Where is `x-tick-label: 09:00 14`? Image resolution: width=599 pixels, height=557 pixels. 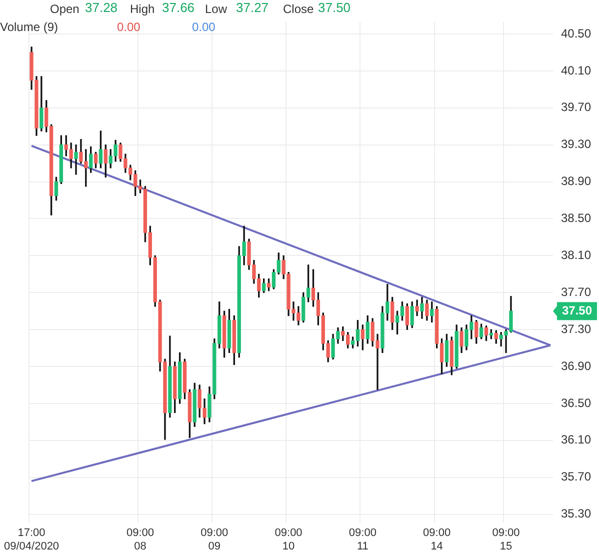
x-tick-label: 09:00 14 is located at coordinates (437, 539).